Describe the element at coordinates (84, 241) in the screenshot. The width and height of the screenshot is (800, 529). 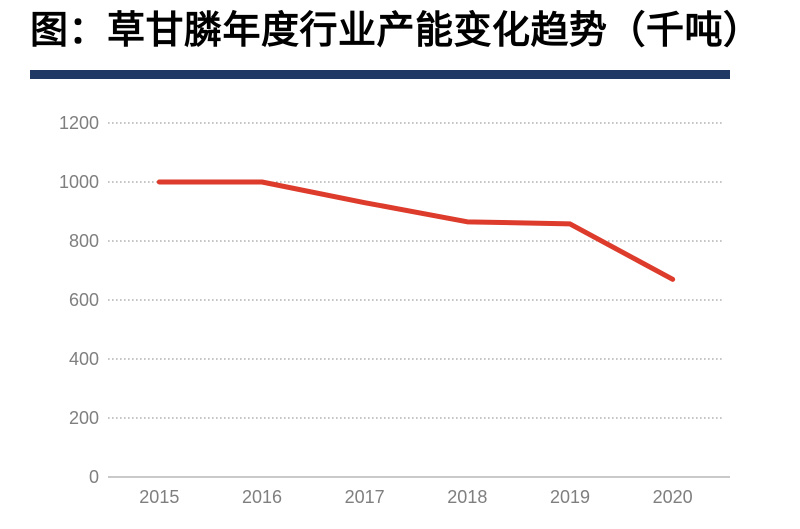
I see `y-tick-label: 800` at that location.